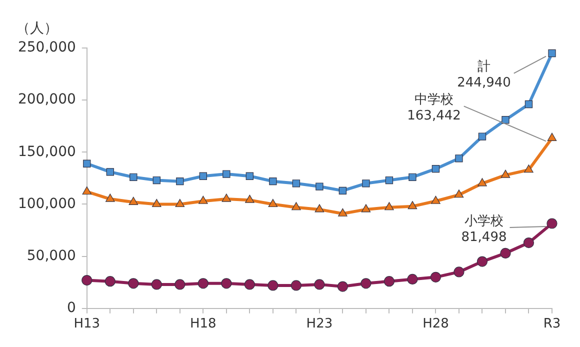 Image resolution: width=580 pixels, height=347 pixels. I want to click on annotation: 小学校 81,498, so click(484, 229).